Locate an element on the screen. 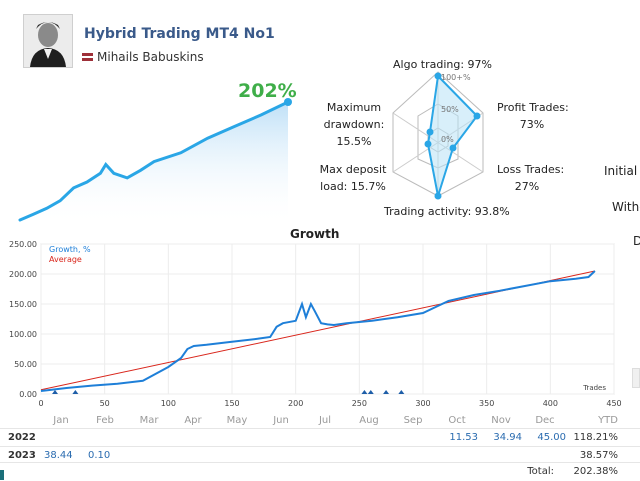  latvia-flag-icon is located at coordinates (87, 57).